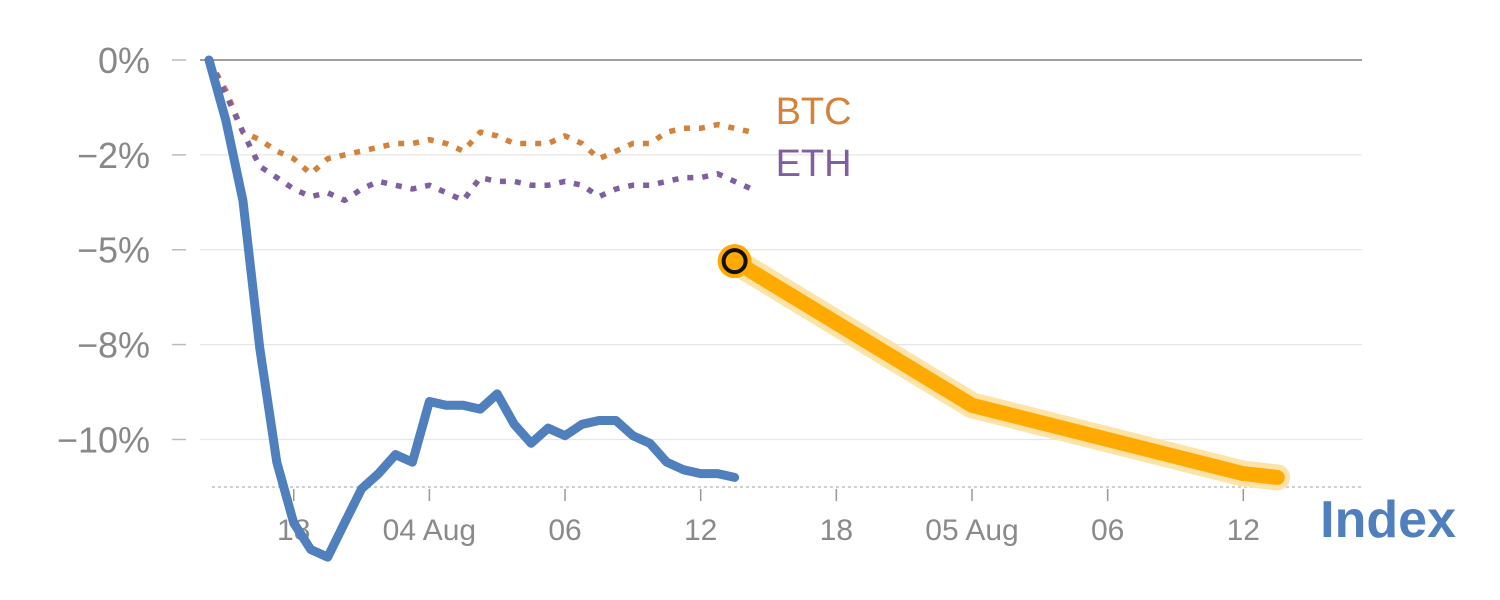  Describe the element at coordinates (113, 345) in the screenshot. I see `y-tick-label: −8%` at that location.